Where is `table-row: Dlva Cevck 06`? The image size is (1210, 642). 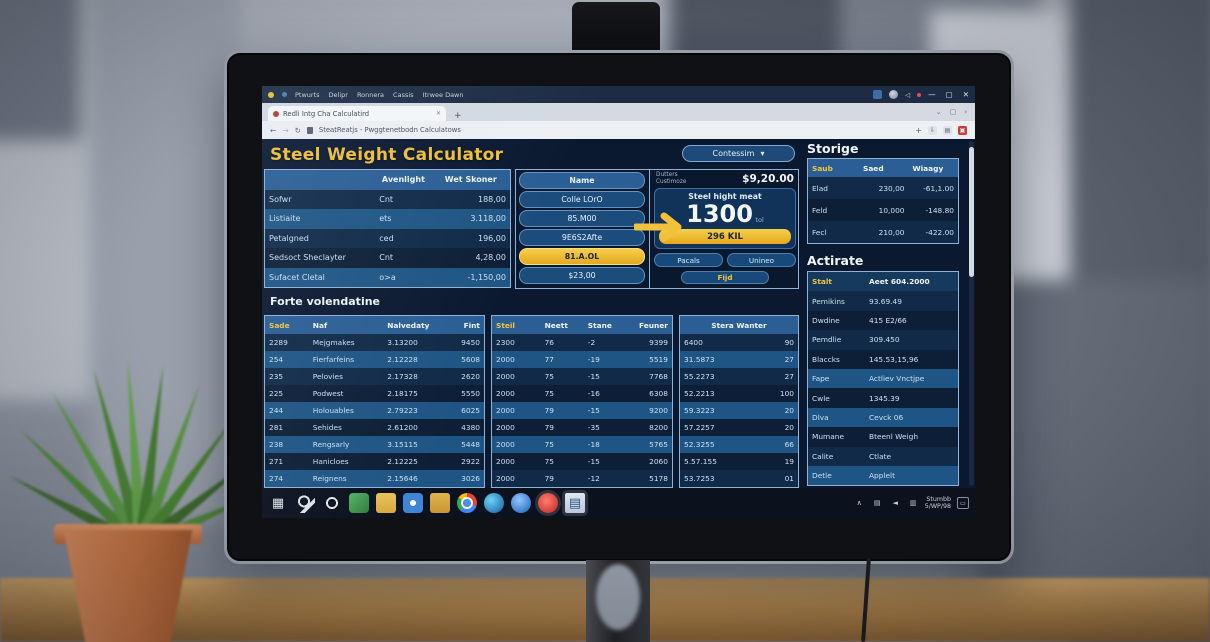
table-row: Dlva Cevck 06 is located at coordinates (883, 417).